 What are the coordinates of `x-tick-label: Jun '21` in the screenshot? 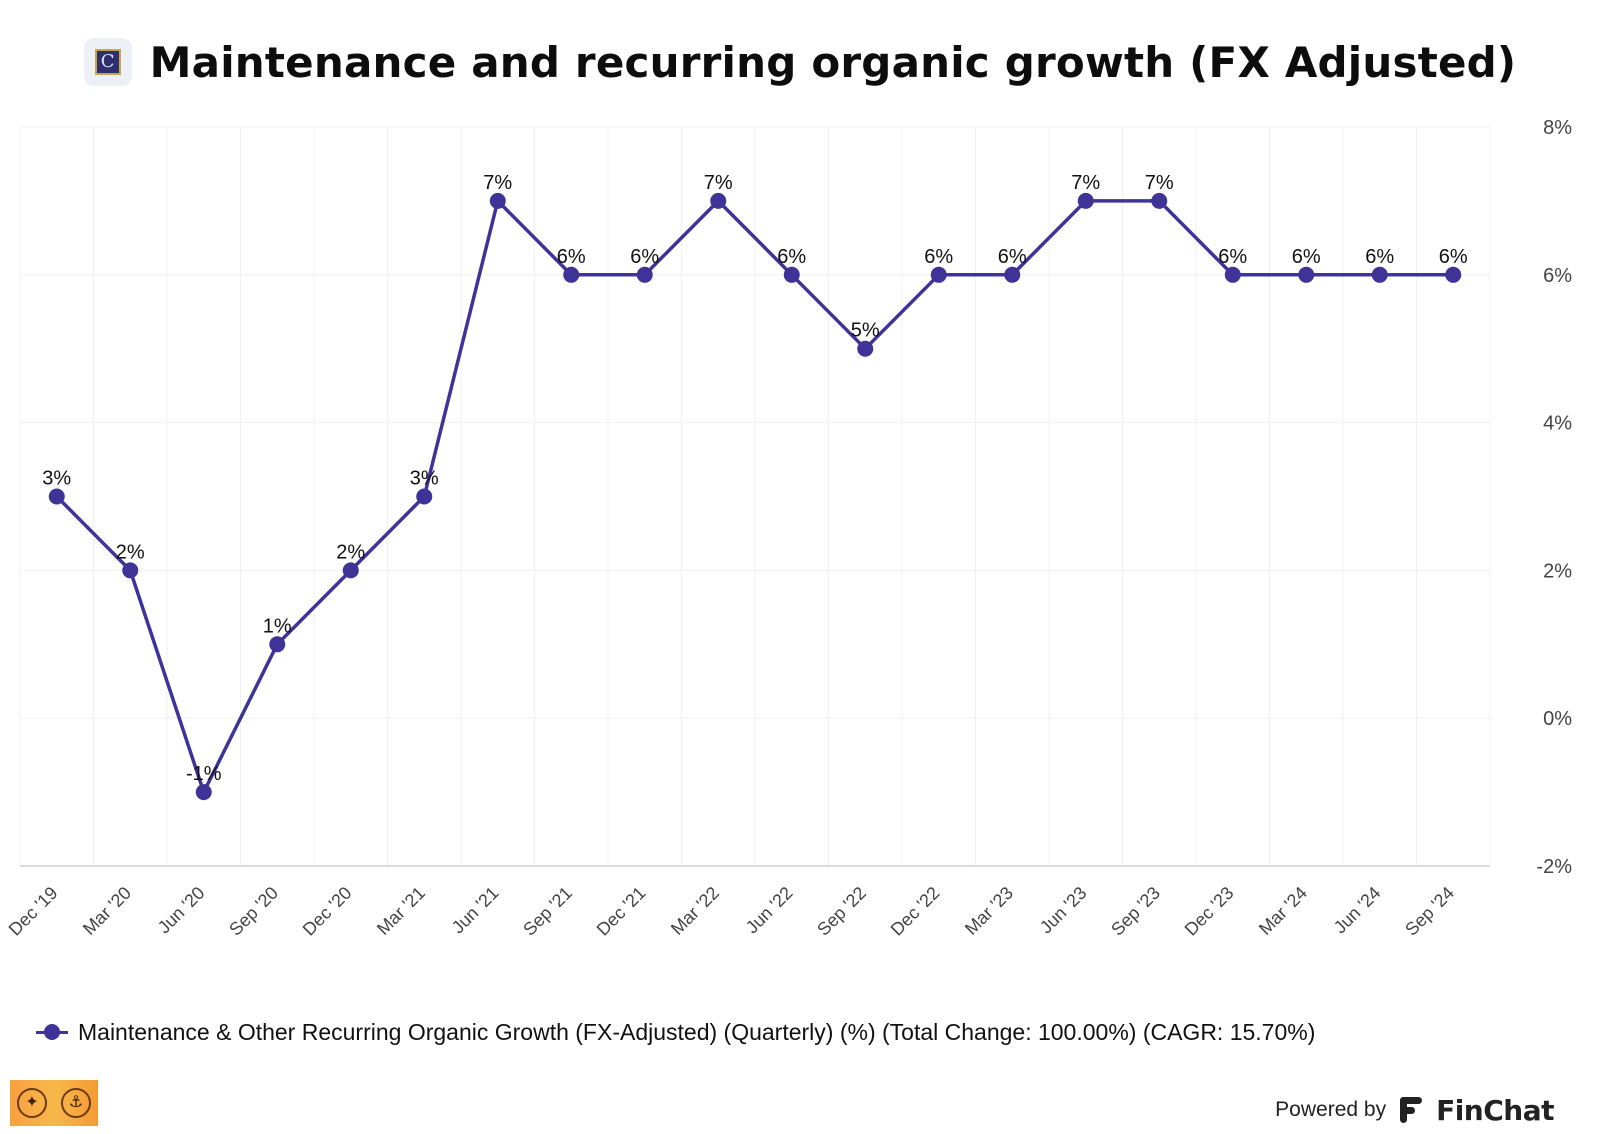 It's located at (475, 910).